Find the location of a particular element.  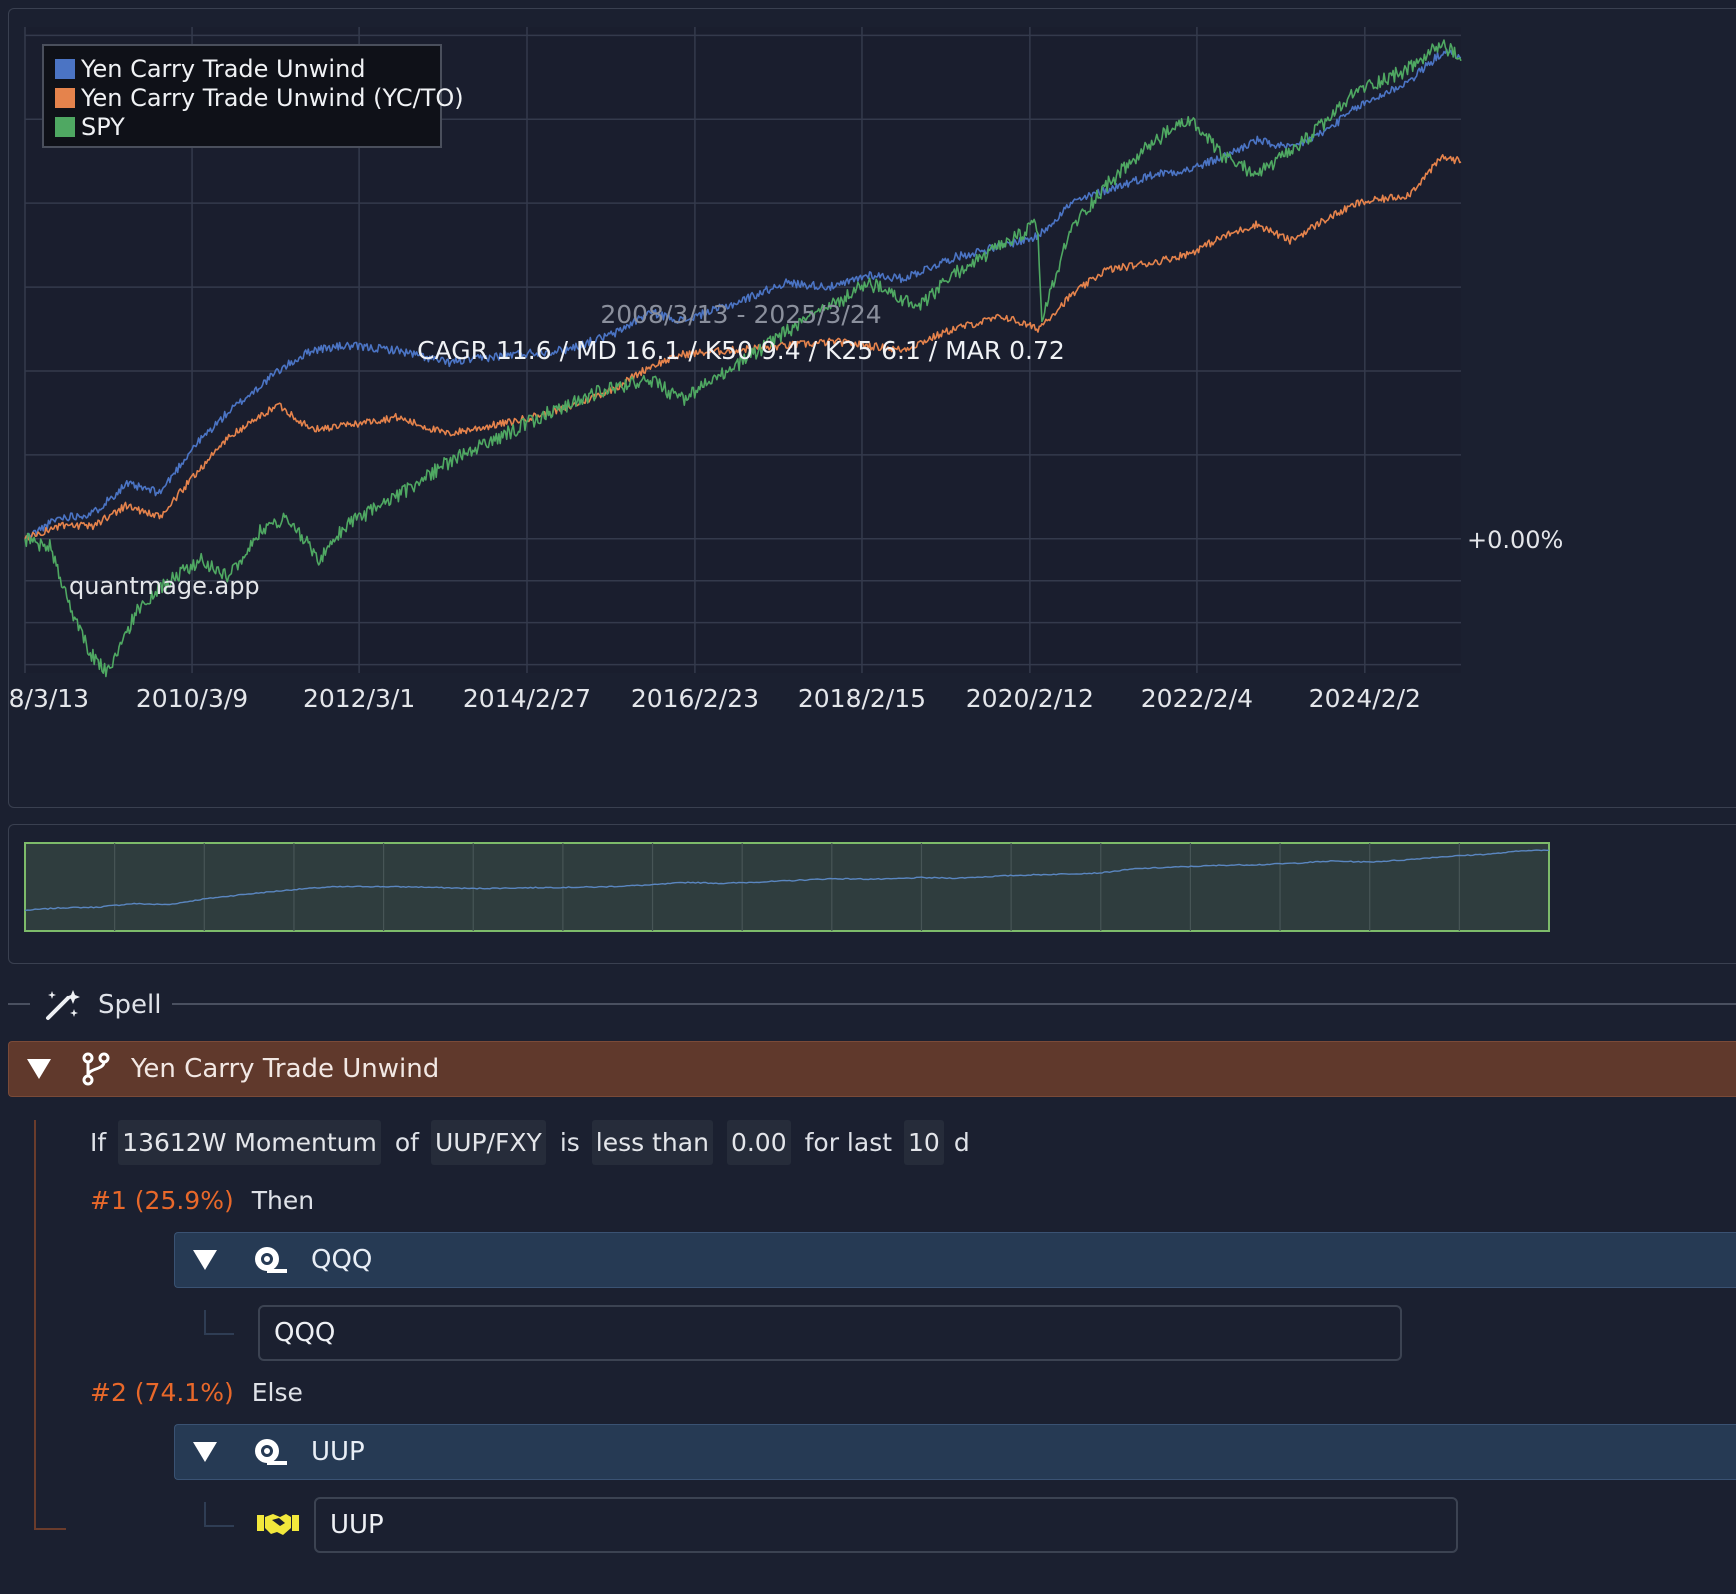

asset-group-title: UUP is located at coordinates (338, 1452).